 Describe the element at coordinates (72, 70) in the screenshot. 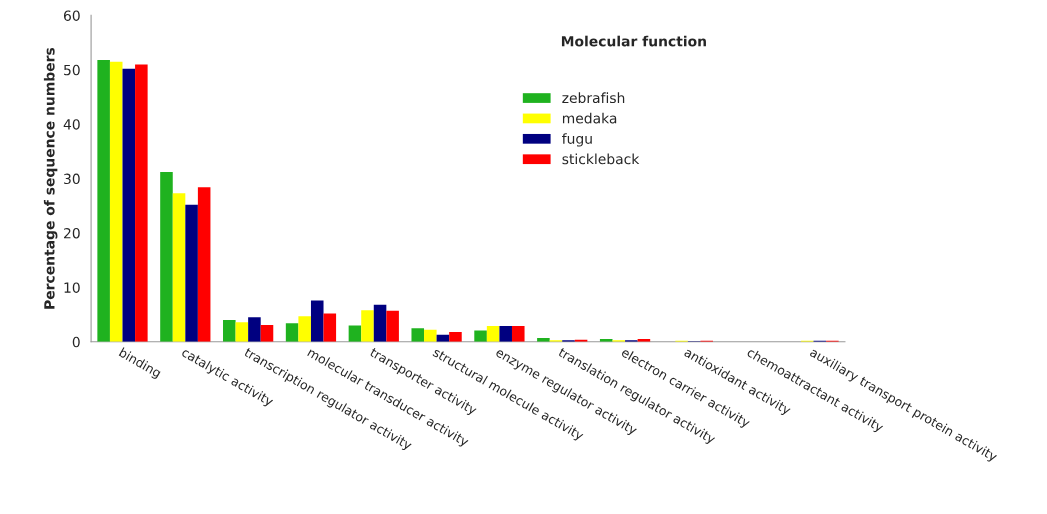

I see `y-tick-label: 50` at that location.